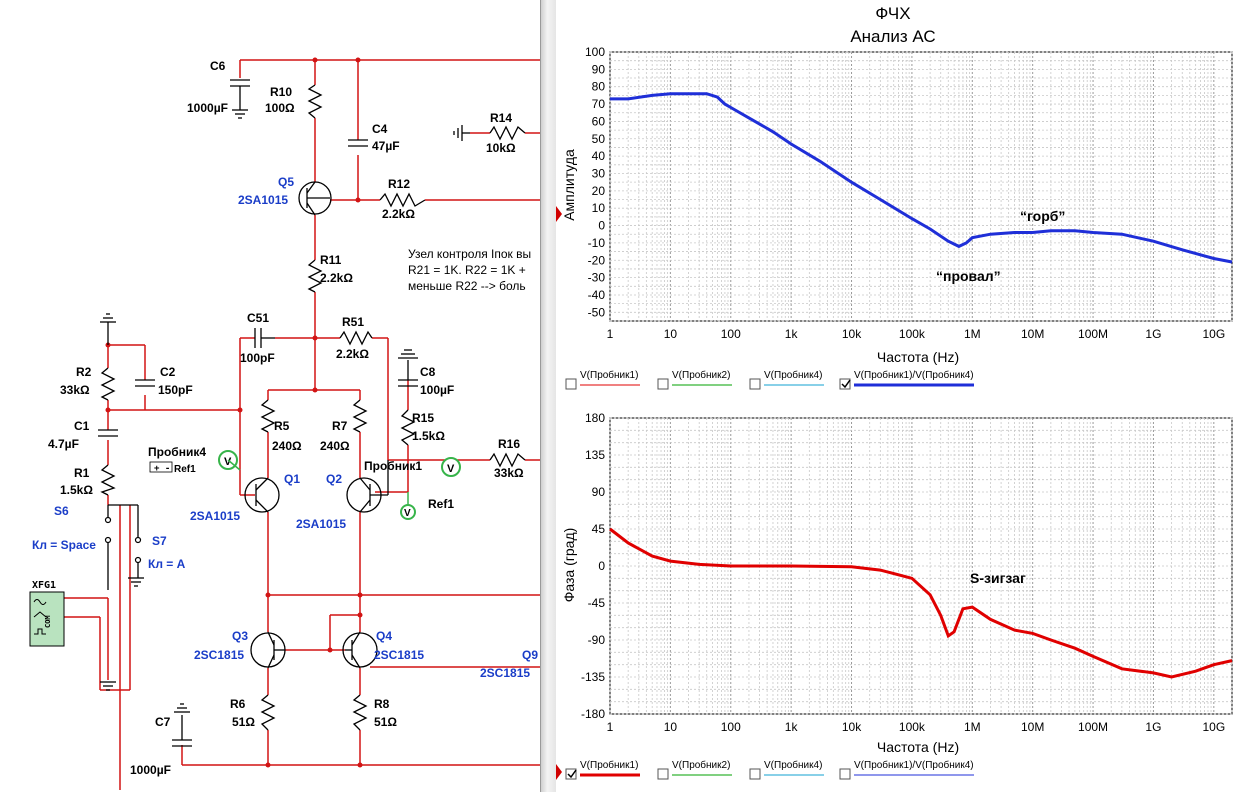 This screenshot has height=792, width=1236. I want to click on label-c4: C4, so click(380, 129).